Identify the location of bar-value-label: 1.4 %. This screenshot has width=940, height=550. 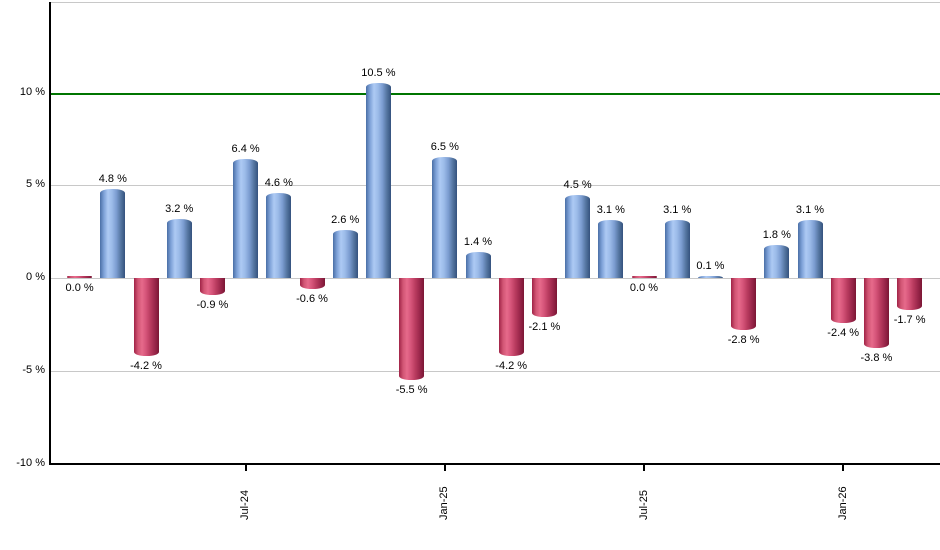
(478, 242).